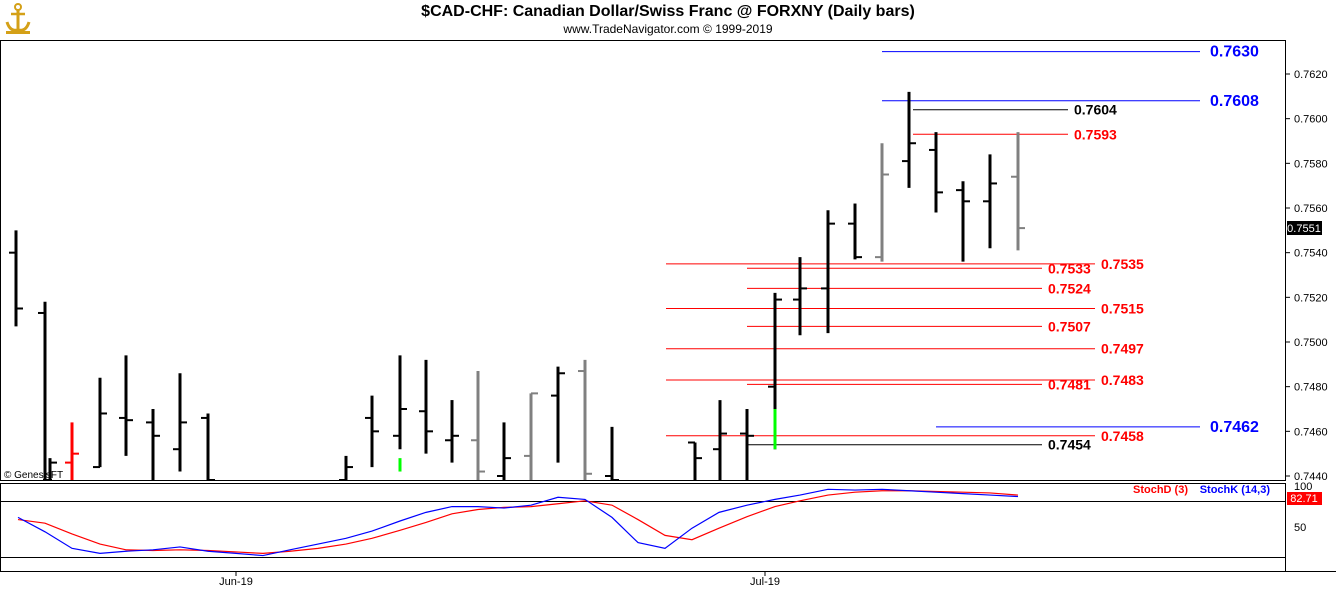 This screenshot has width=1336, height=591. Describe the element at coordinates (1234, 427) in the screenshot. I see `level-label: 0.7462` at that location.